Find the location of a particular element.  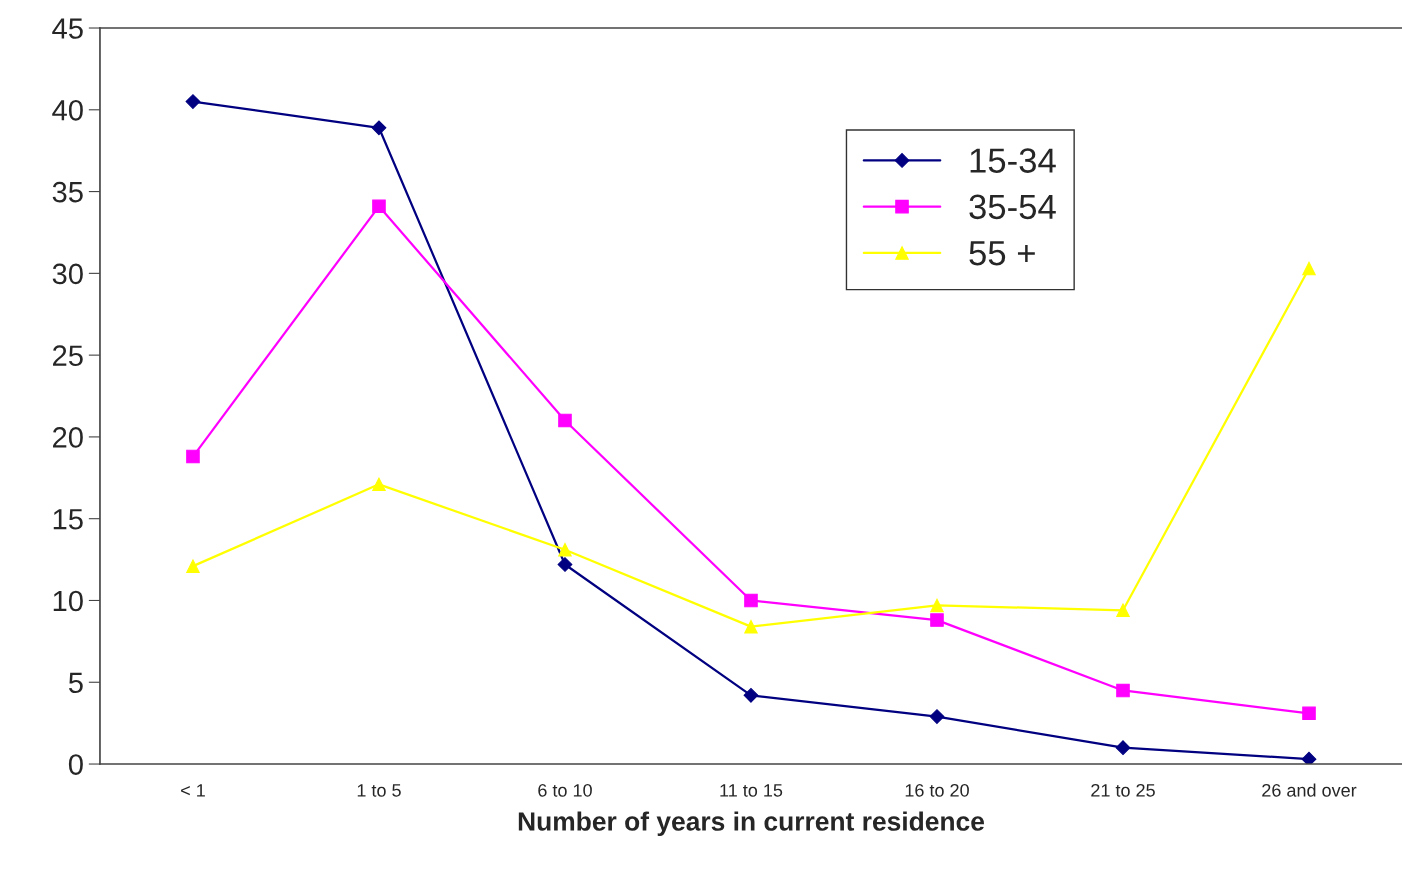

x-tick-label: 26 and over is located at coordinates (1309, 790).